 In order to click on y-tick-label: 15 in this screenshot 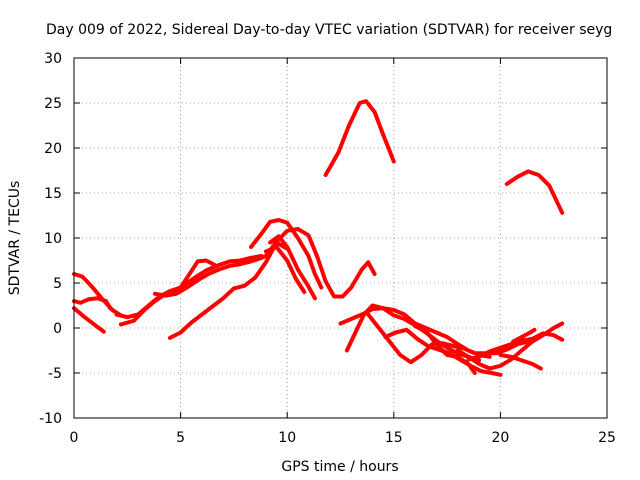, I will do `click(53, 194)`.